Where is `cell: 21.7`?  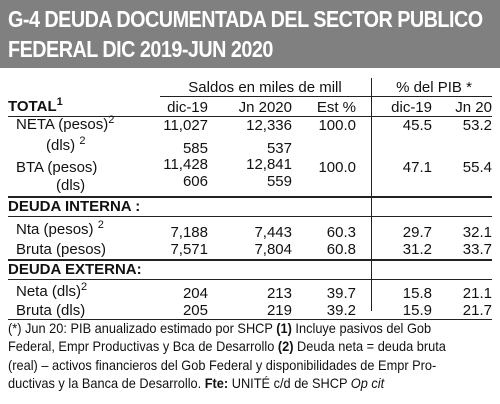 cell: 21.7 is located at coordinates (477, 310).